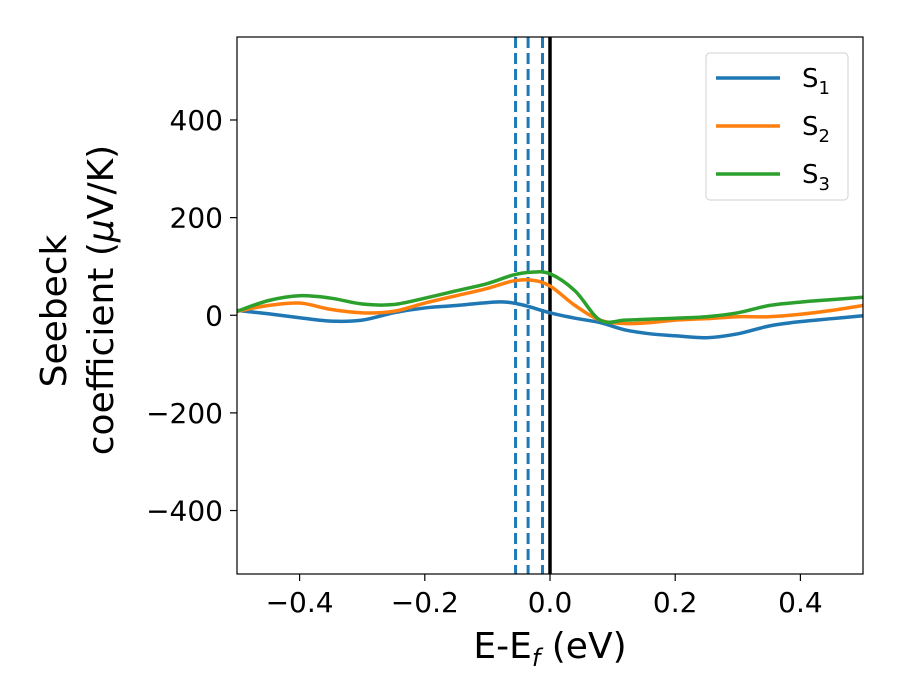 This screenshot has width=900, height=700. Describe the element at coordinates (816, 177) in the screenshot. I see `legend-label-s3: S3` at that location.